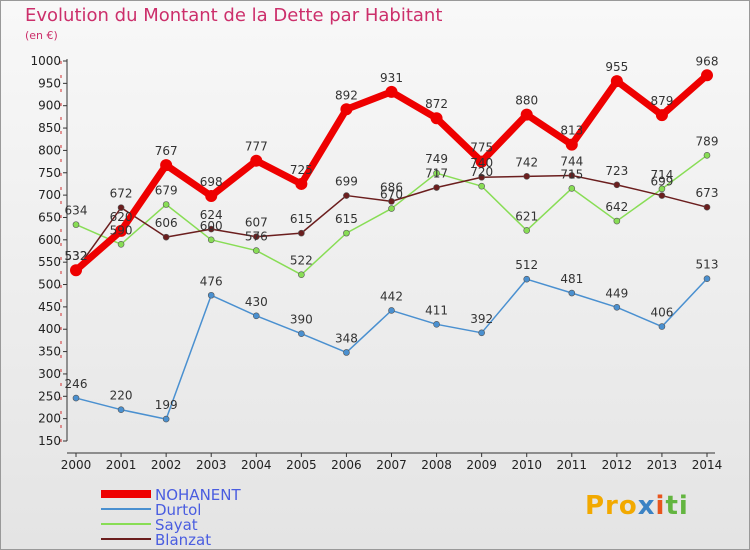 The width and height of the screenshot is (750, 550). I want to click on legend-label-sayat: Sayat, so click(176, 525).